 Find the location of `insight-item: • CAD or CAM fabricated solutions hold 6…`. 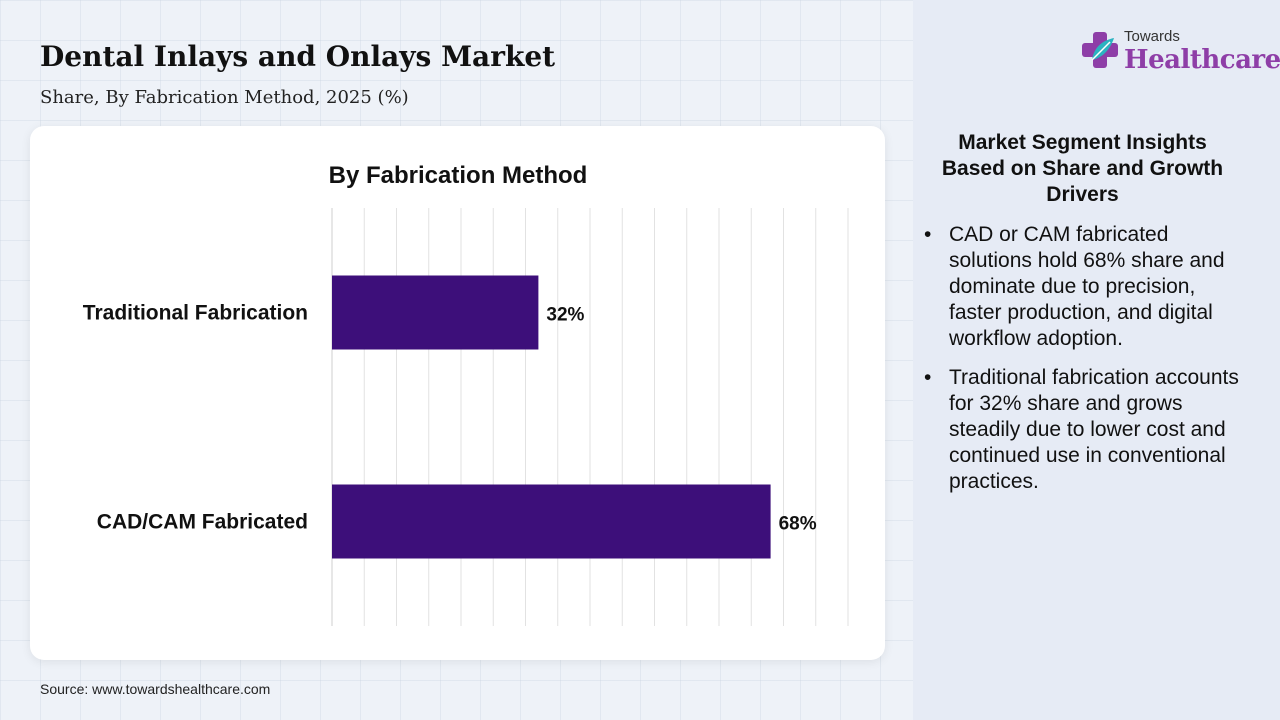

insight-item: • CAD or CAM fabricated solutions hold 6… is located at coordinates (1084, 287).